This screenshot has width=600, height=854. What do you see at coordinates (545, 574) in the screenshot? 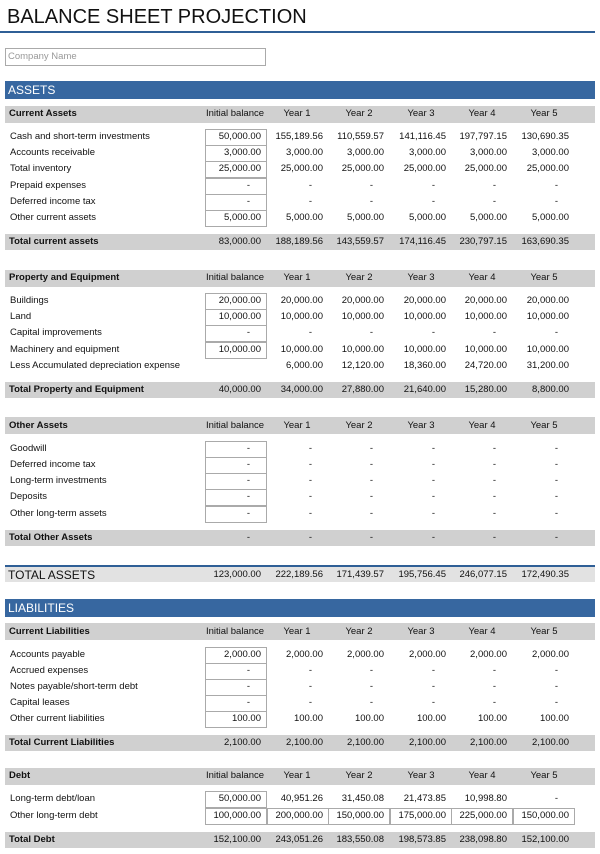
I see `grand-total-value: 172,490.35` at bounding box center [545, 574].